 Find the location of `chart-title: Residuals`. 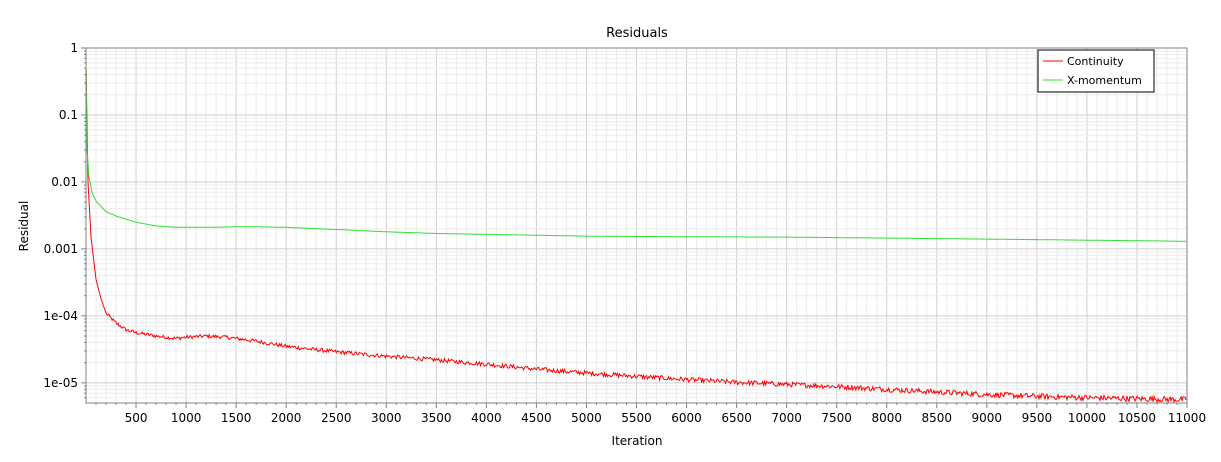

chart-title: Residuals is located at coordinates (637, 33).